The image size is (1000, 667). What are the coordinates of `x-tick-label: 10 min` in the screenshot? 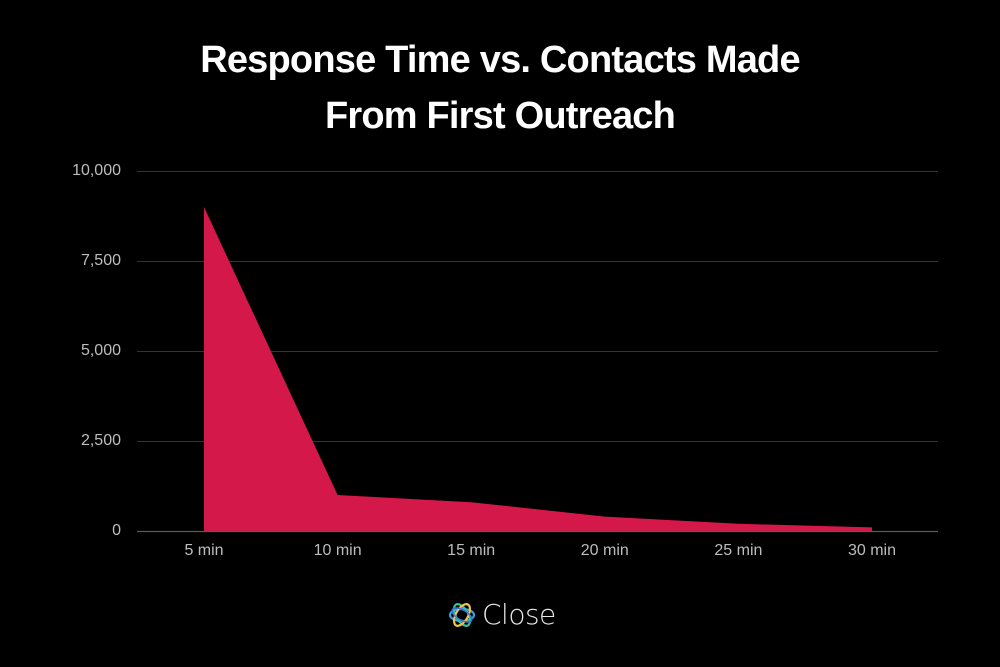 It's located at (337, 550).